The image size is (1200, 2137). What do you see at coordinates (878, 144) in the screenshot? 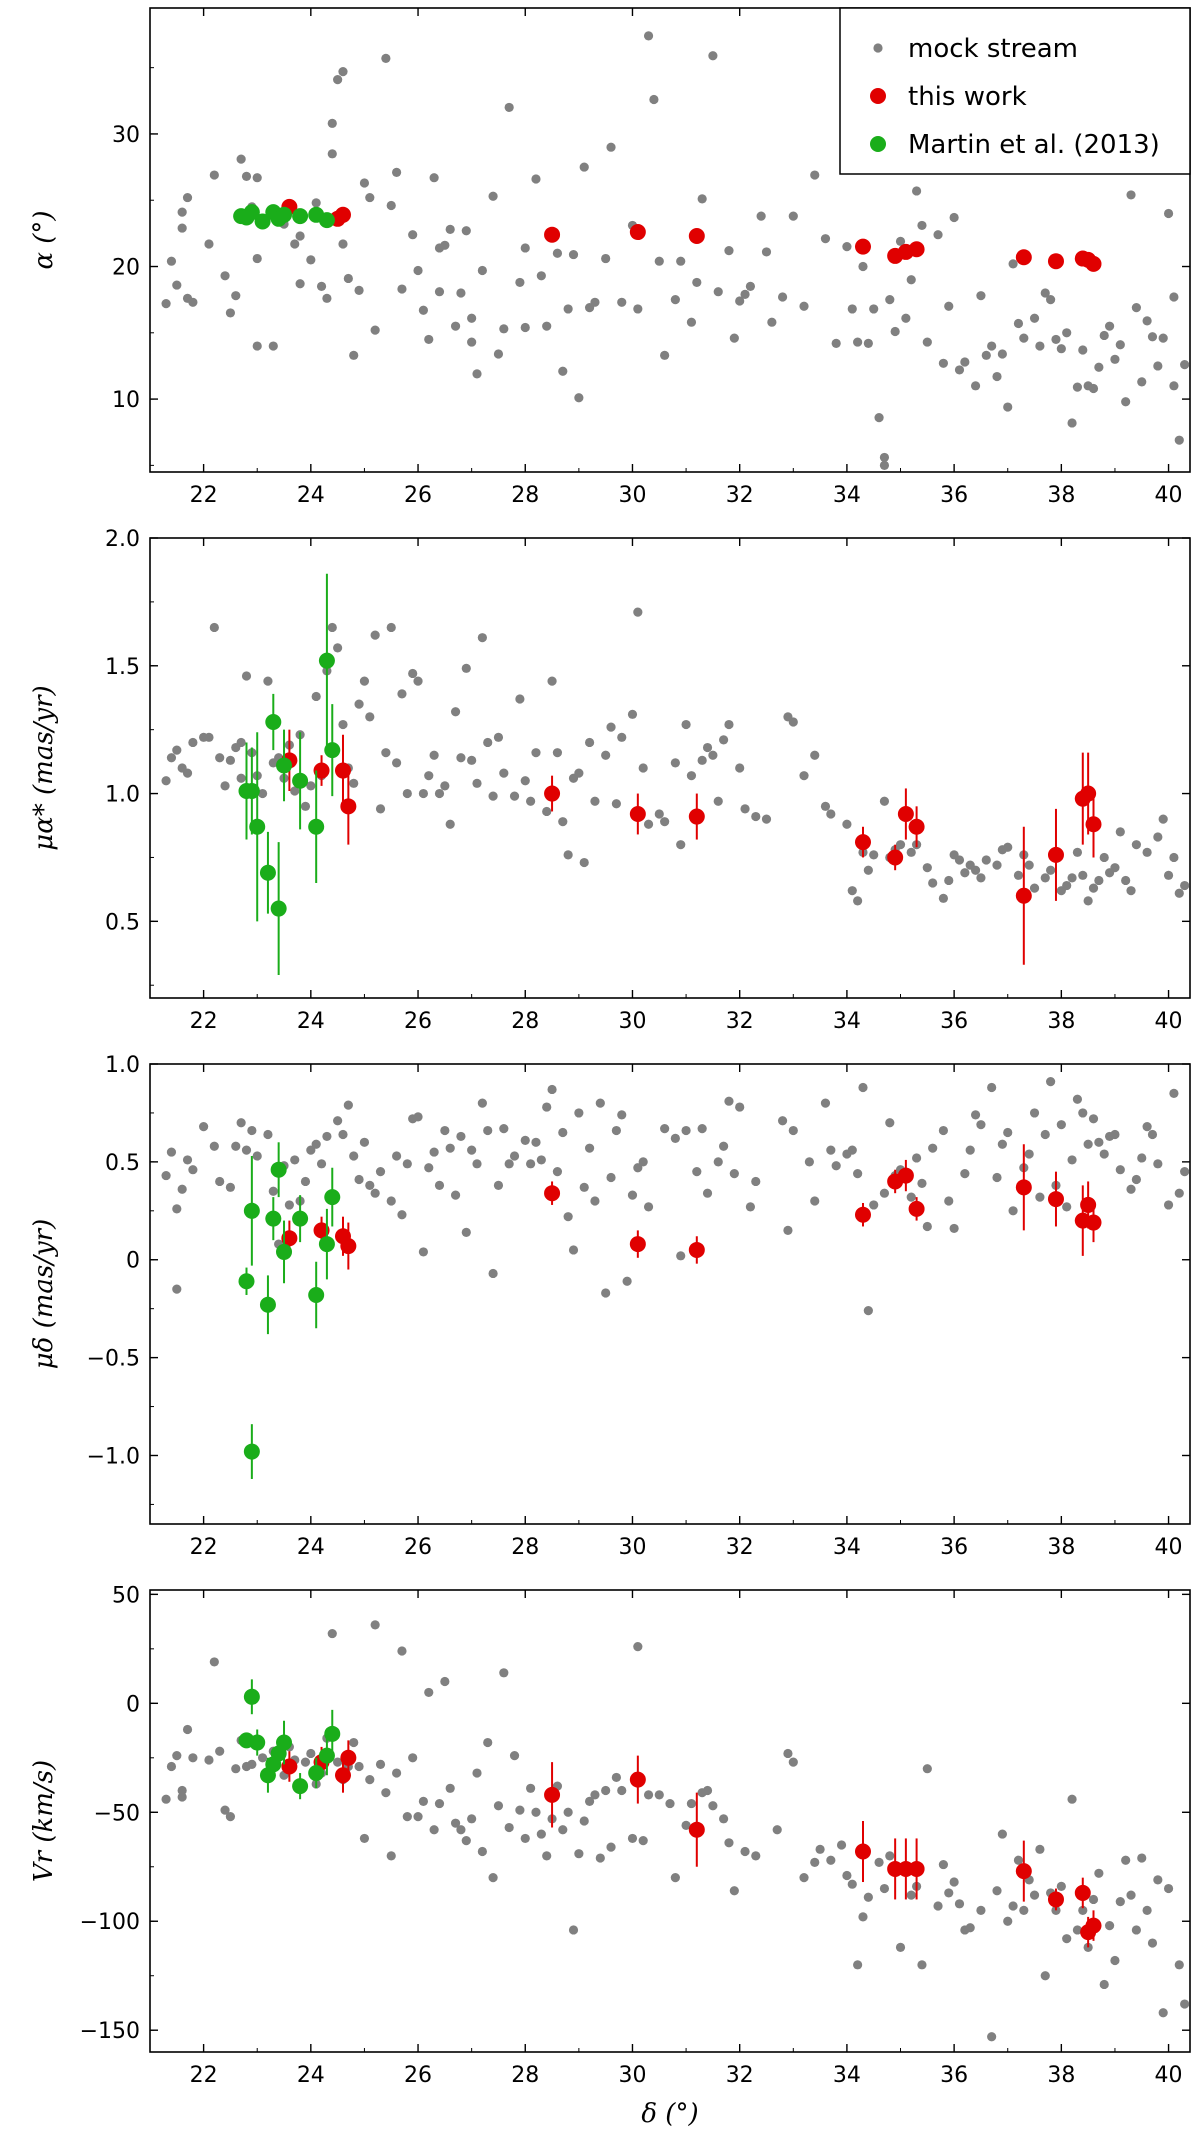
I see `legend-marker-martin` at bounding box center [878, 144].